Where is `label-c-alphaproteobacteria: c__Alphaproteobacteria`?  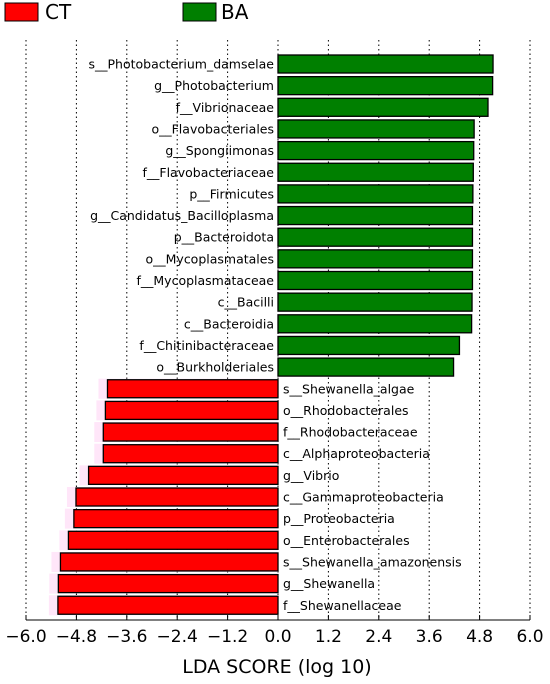
label-c-alphaproteobacteria: c__Alphaproteobacteria is located at coordinates (356, 453).